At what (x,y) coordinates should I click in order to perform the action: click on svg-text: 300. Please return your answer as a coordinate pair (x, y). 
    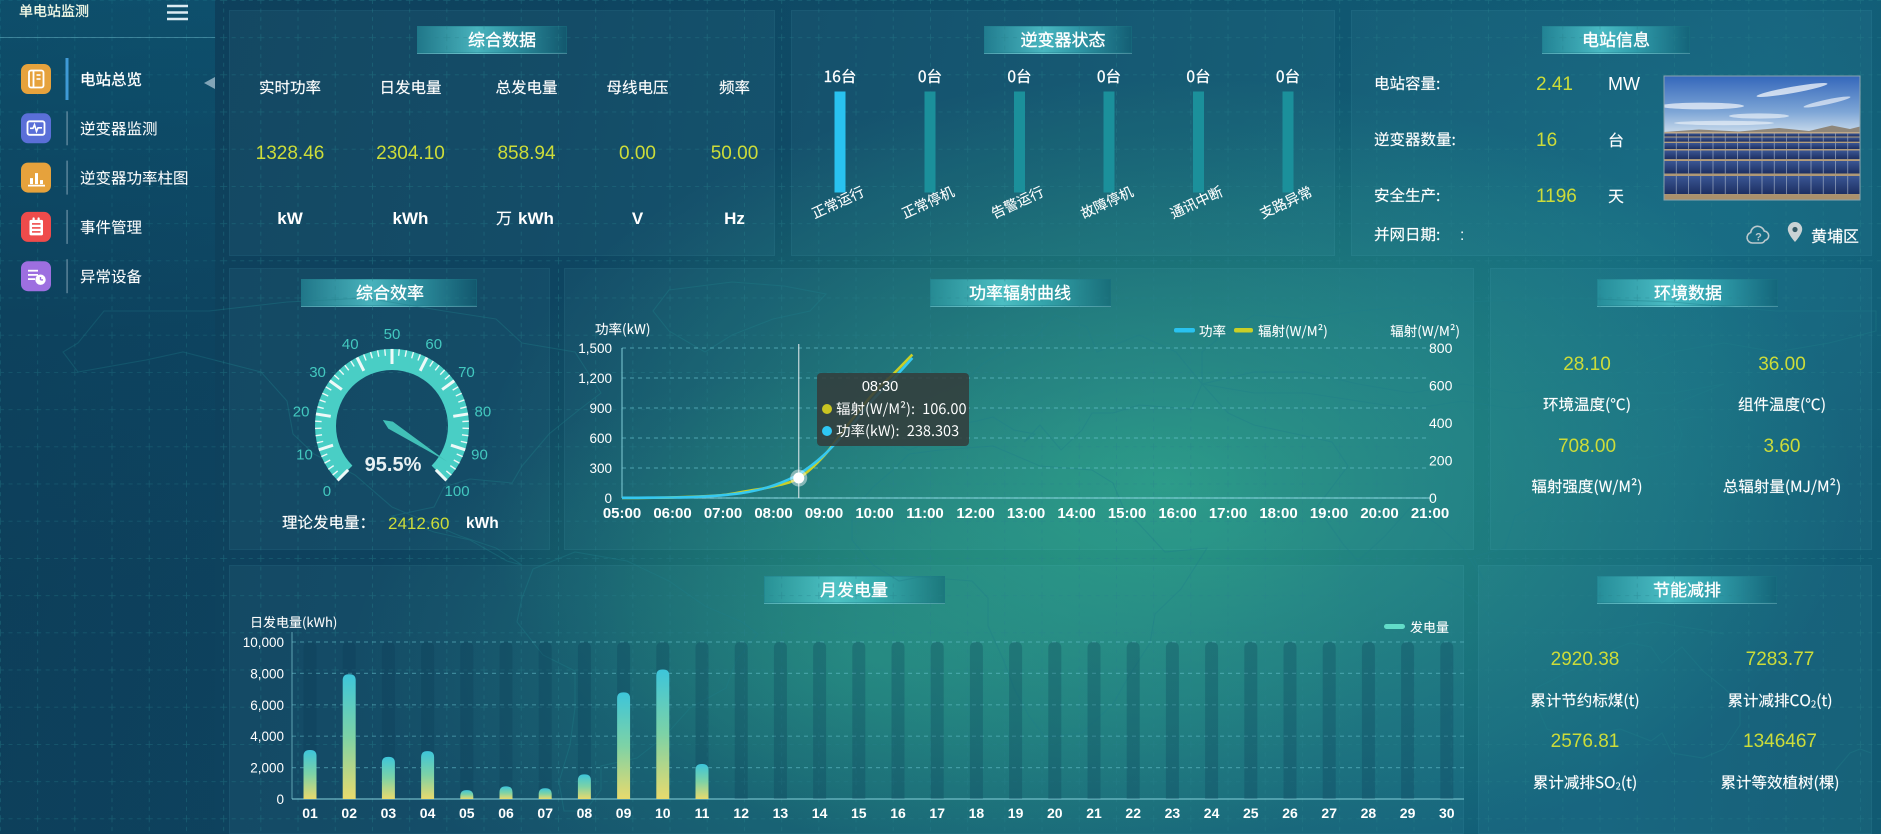
    Looking at the image, I should click on (600, 468).